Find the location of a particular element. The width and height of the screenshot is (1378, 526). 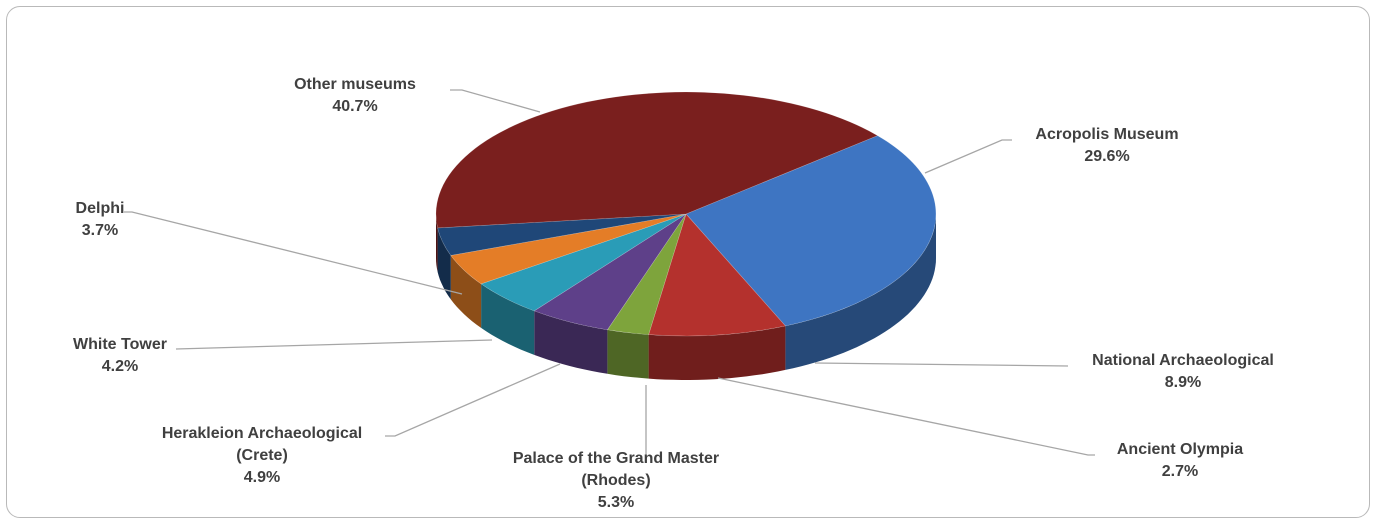

slice-label-name: Delphi is located at coordinates (100, 208).